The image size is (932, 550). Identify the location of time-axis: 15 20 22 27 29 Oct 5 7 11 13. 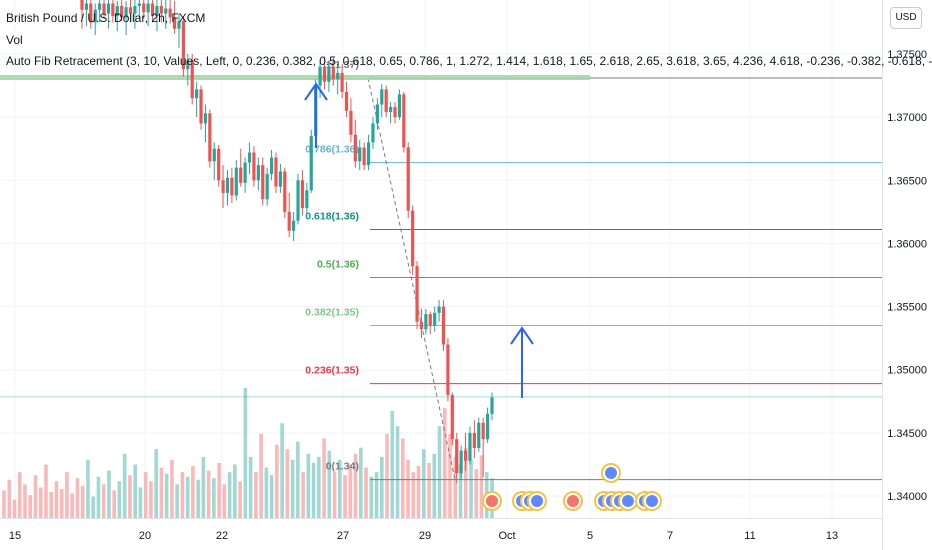
(441, 530).